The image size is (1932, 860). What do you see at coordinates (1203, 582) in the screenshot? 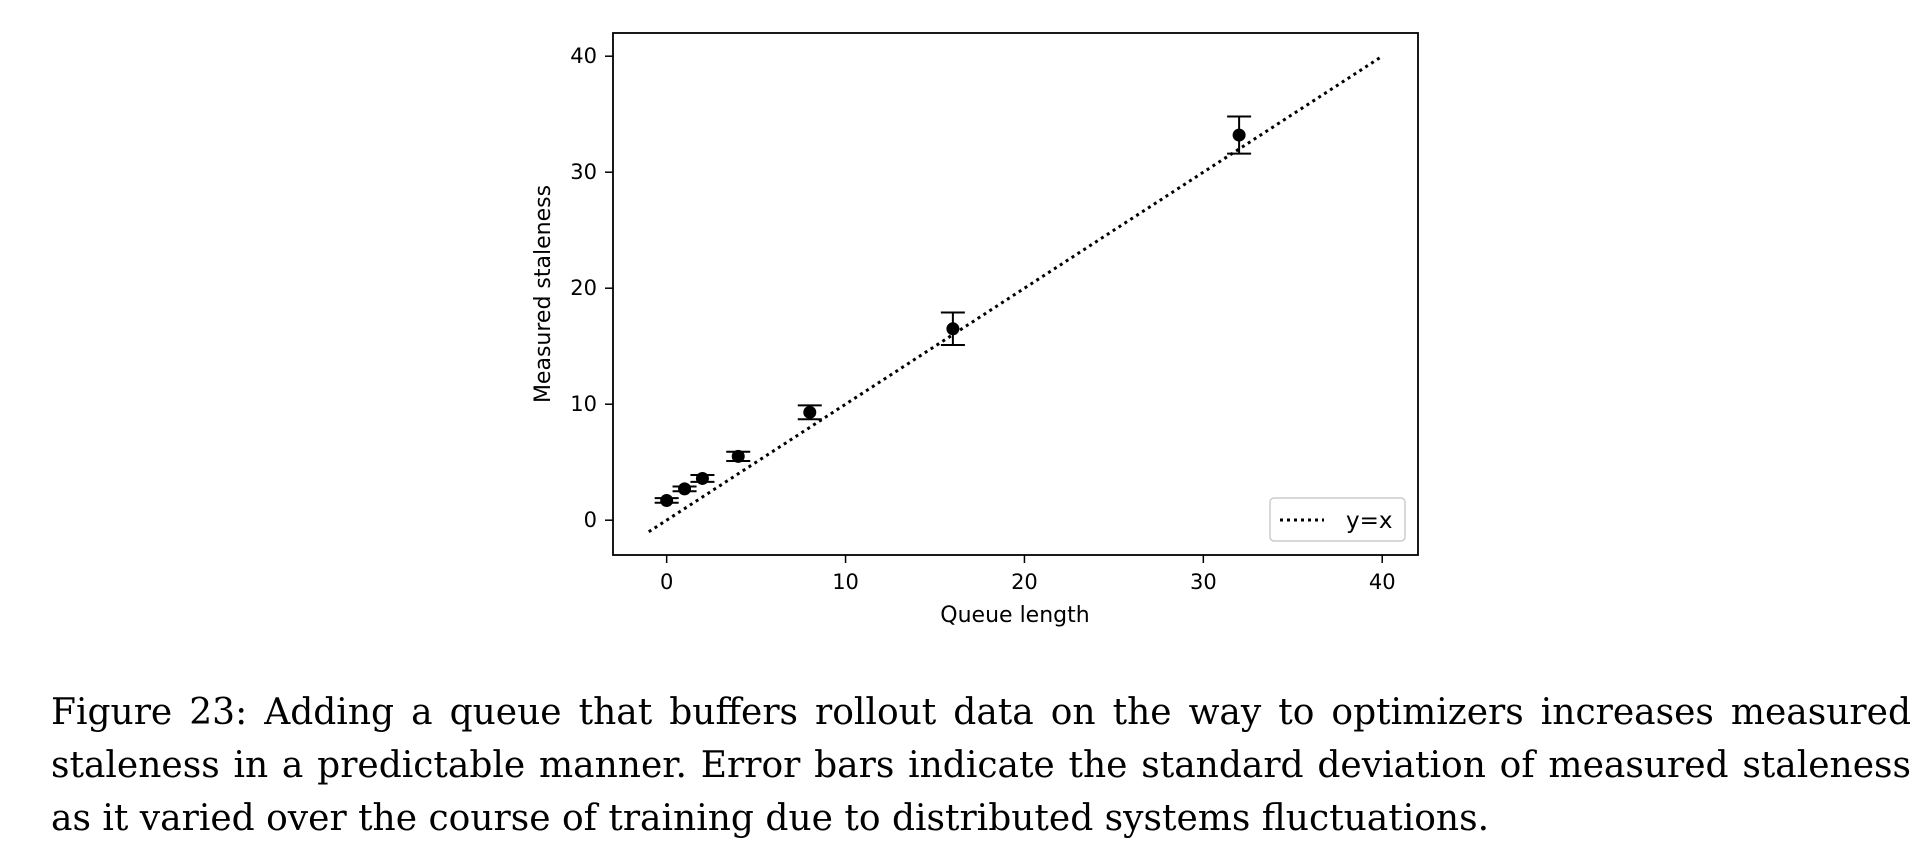
I see `x-tick-label: 30` at bounding box center [1203, 582].